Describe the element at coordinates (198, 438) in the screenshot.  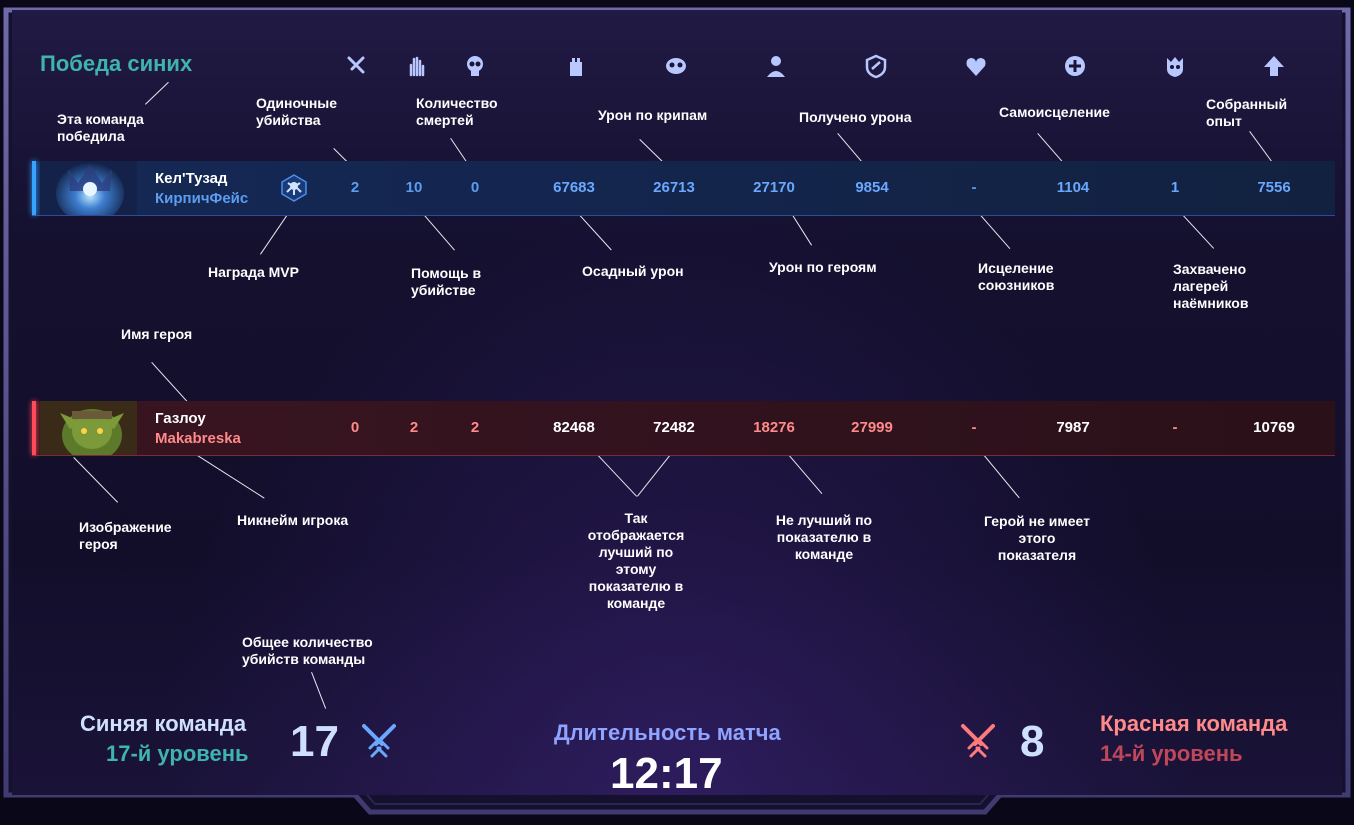
I see `player-name: Makabreska` at that location.